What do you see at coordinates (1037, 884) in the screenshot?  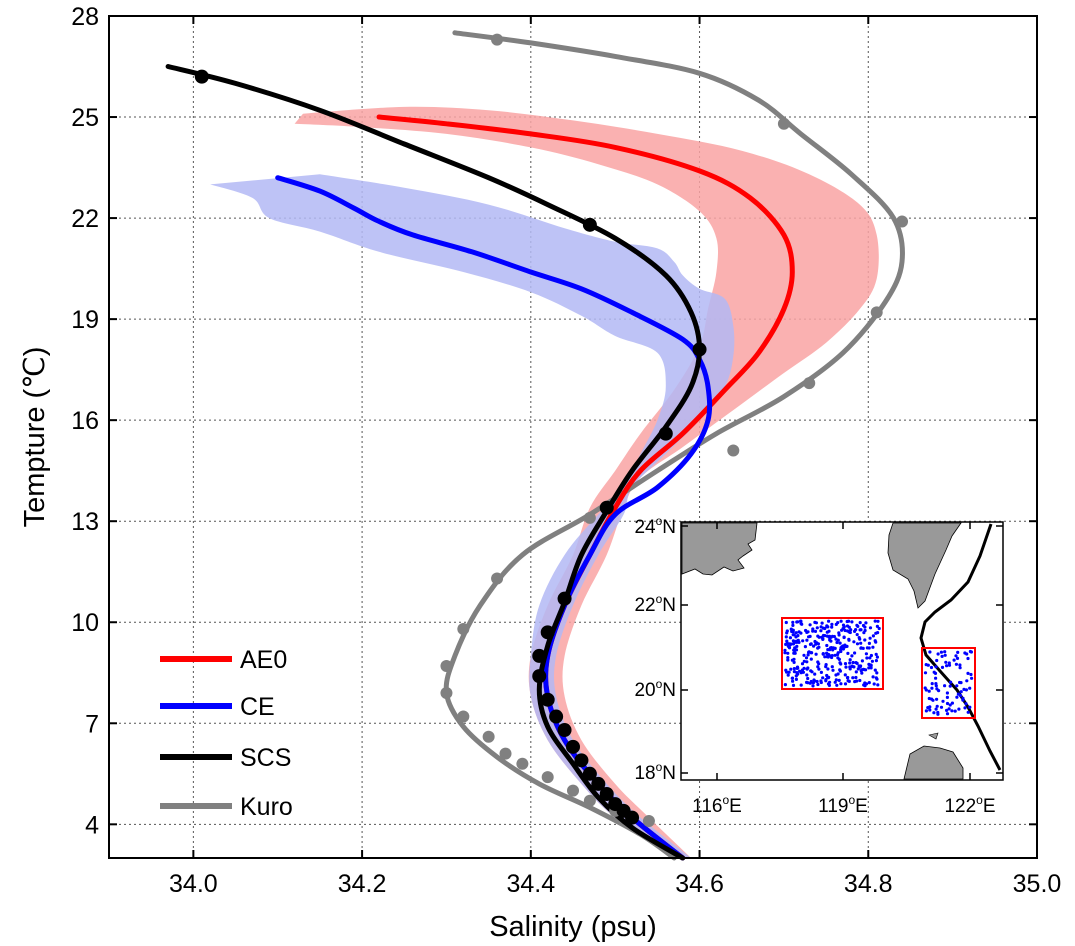 I see `x-tick-label-5: 35.0` at bounding box center [1037, 884].